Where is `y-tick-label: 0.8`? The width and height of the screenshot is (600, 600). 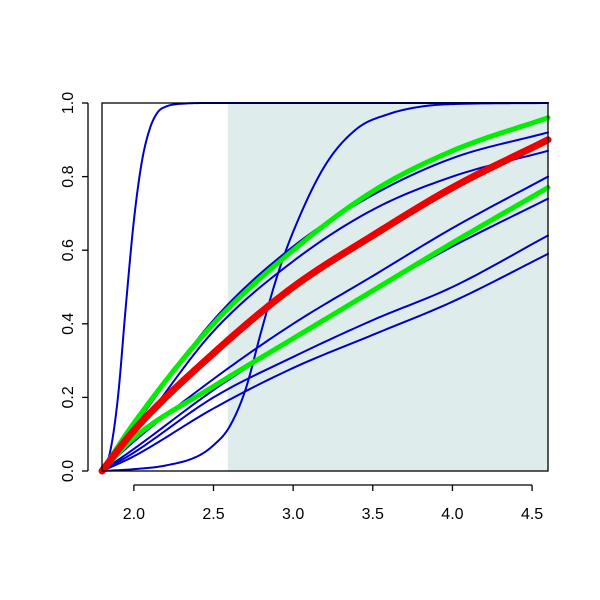 y-tick-label: 0.8 is located at coordinates (68, 176).